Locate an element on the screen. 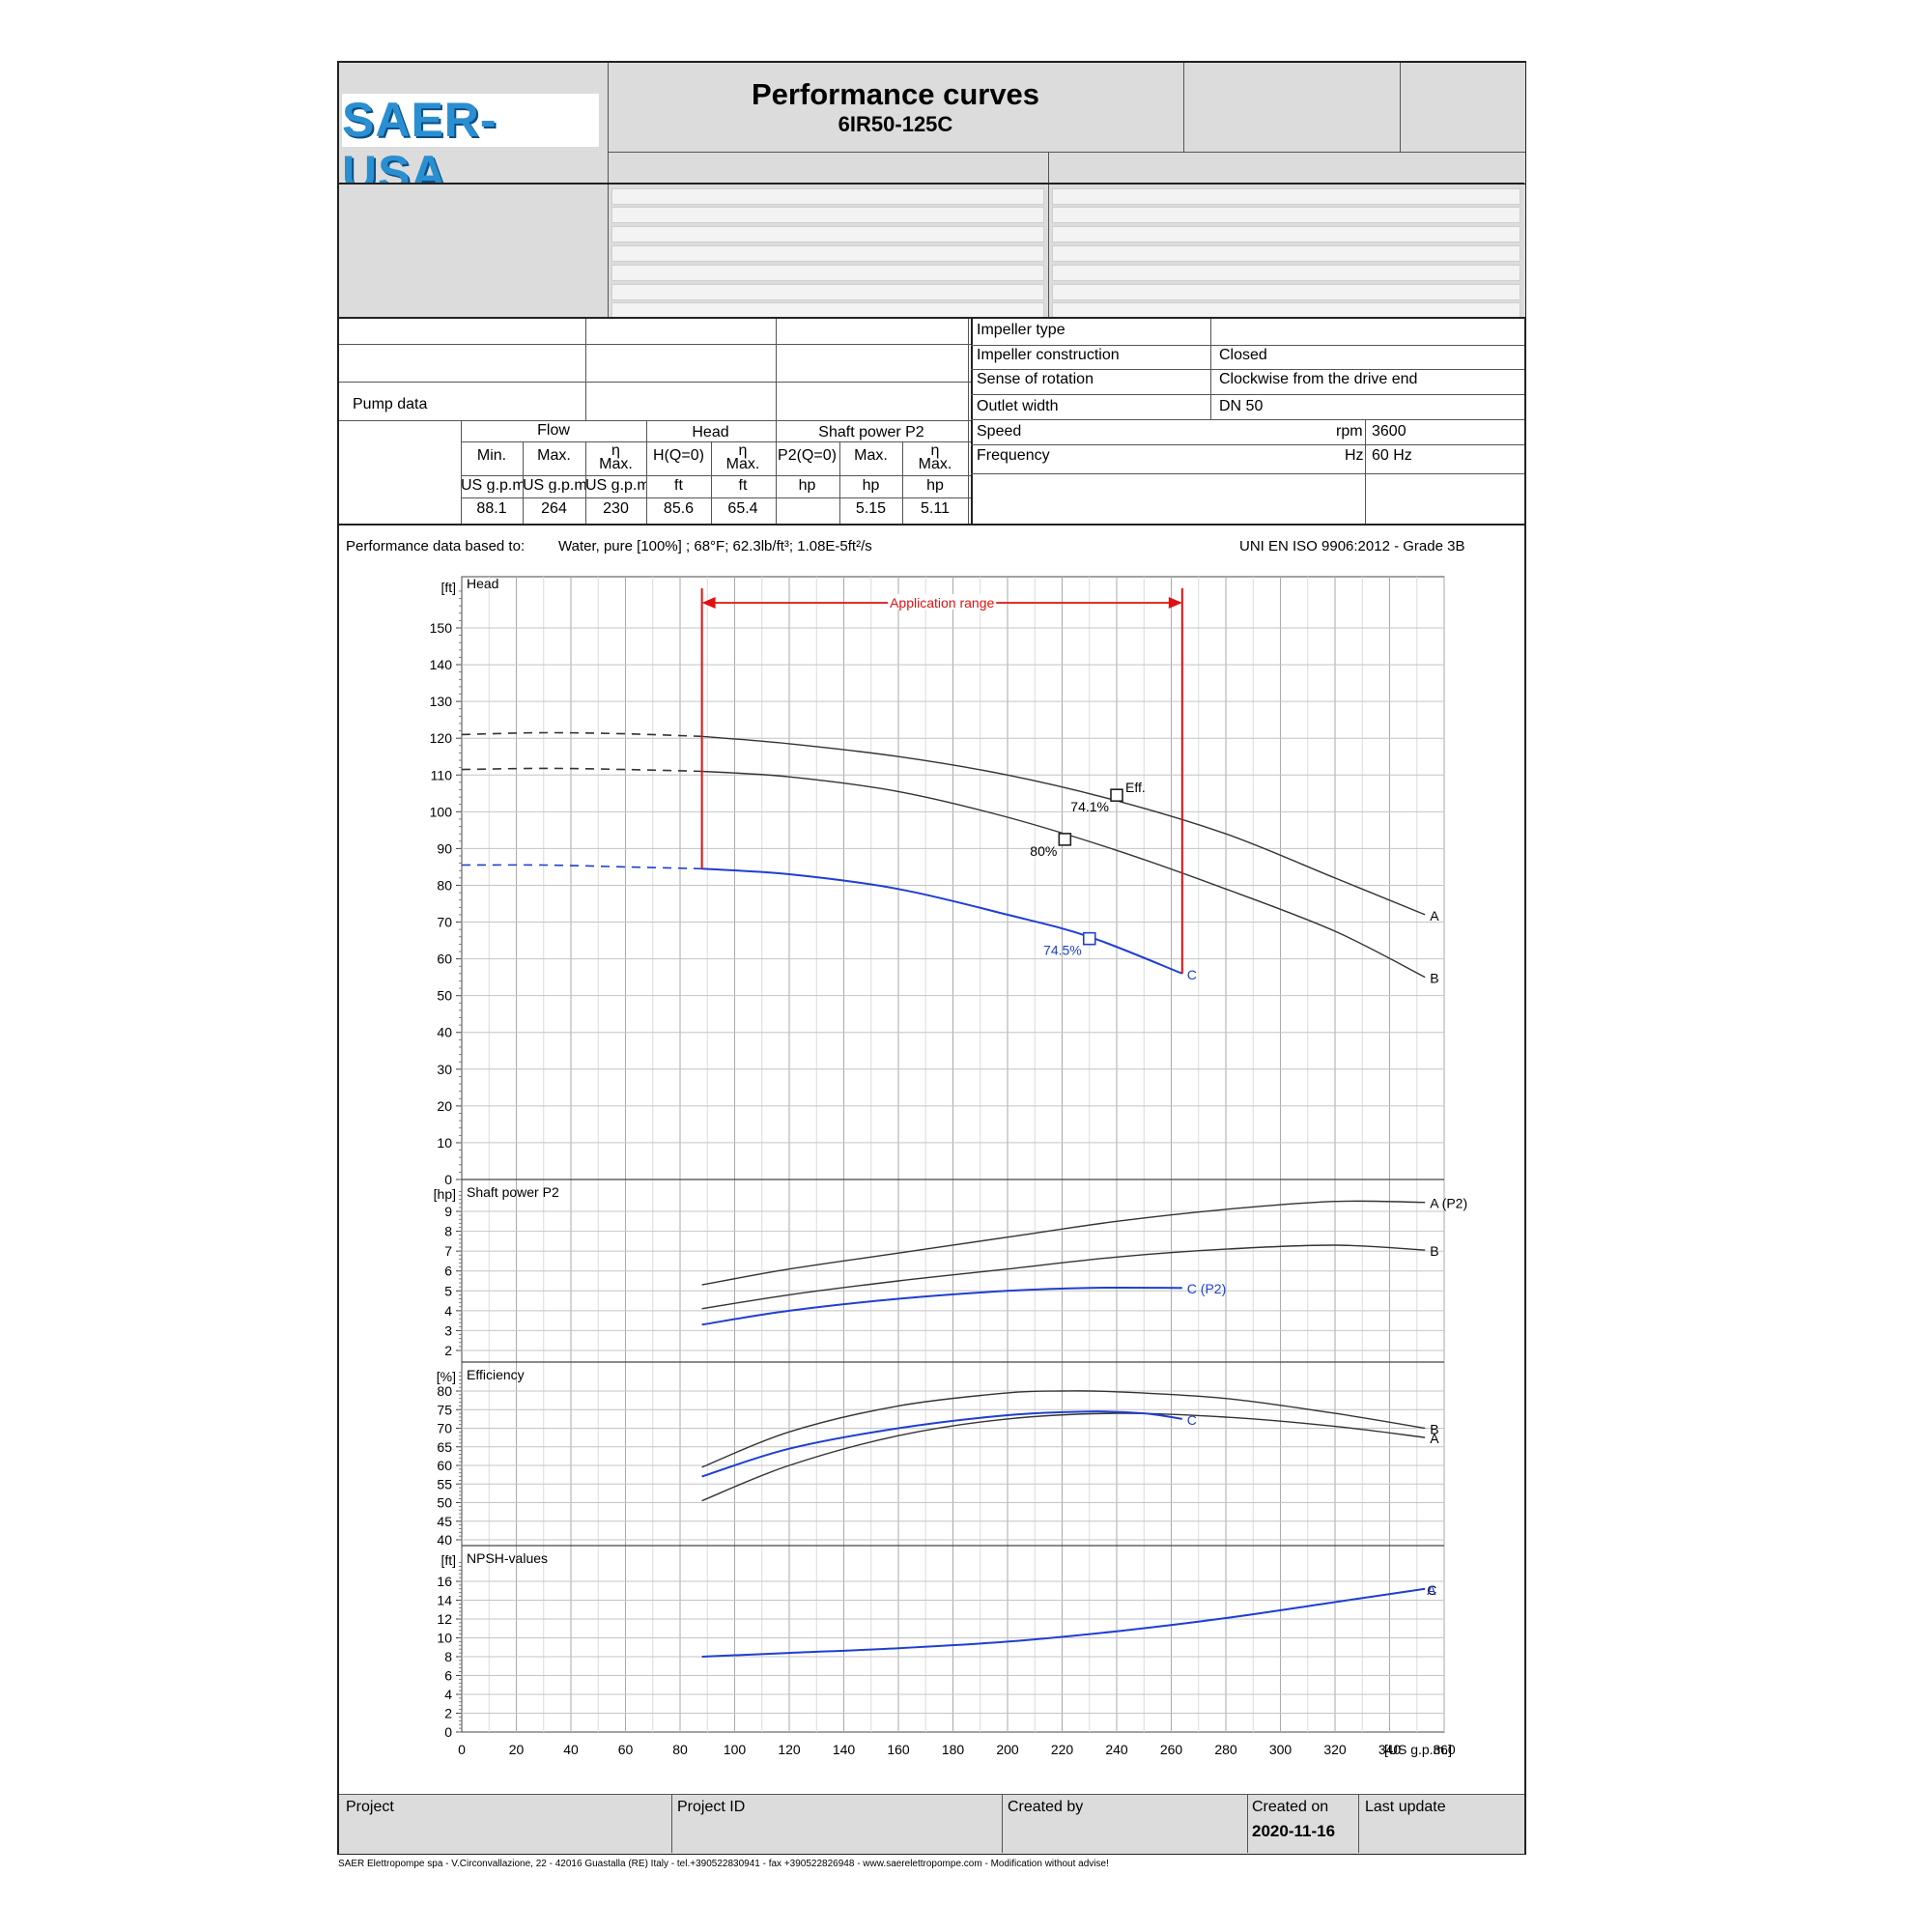  x-tick-label: 140 is located at coordinates (844, 1749).